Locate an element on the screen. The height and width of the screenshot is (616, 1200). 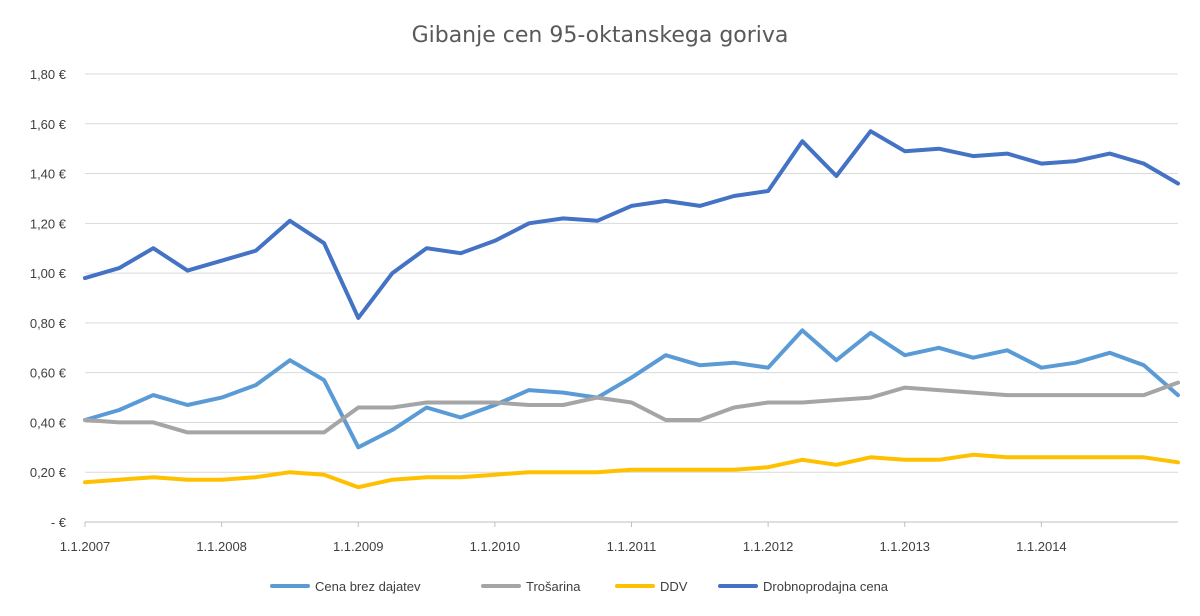
y-tick-label: 0,20 € is located at coordinates (48, 472).